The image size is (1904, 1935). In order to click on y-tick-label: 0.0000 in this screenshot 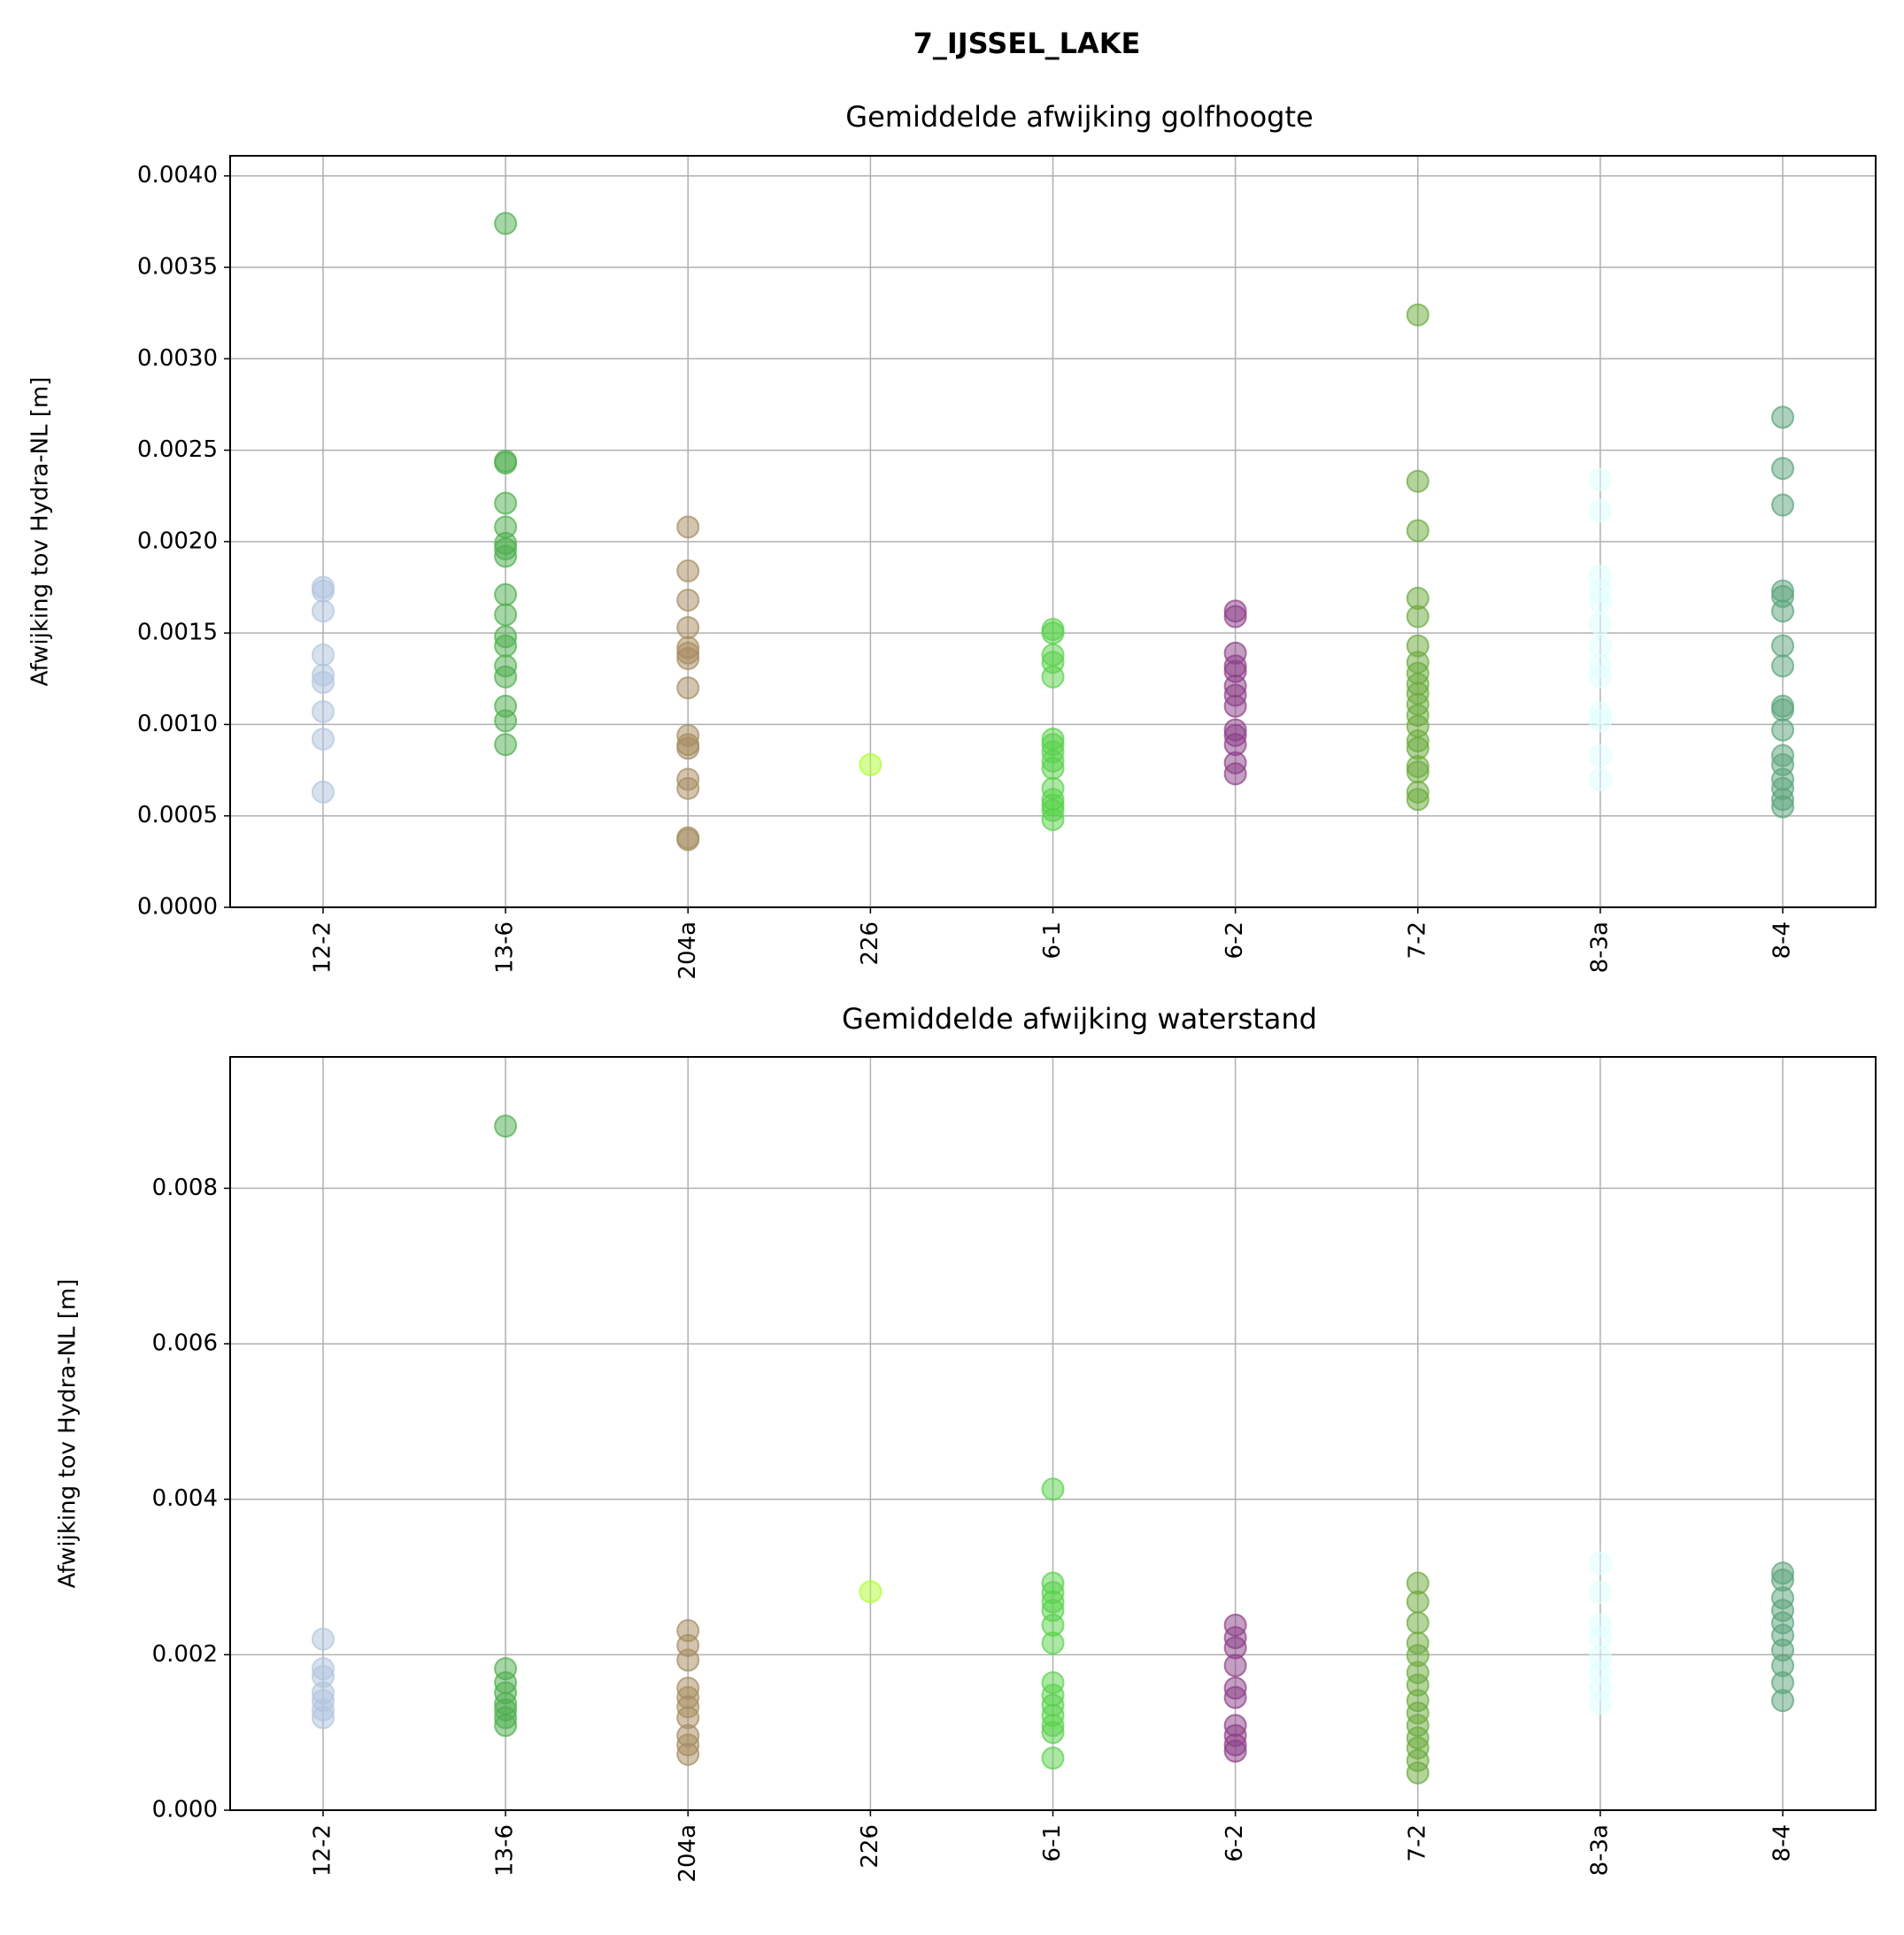, I will do `click(177, 907)`.